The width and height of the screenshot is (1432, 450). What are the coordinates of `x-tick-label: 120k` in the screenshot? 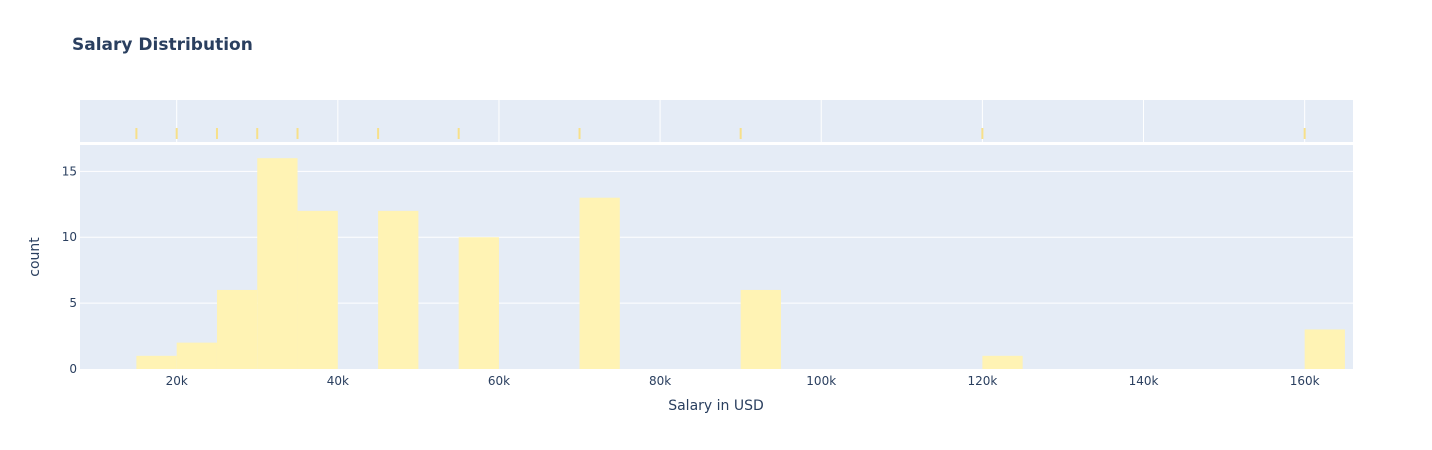 It's located at (982, 381).